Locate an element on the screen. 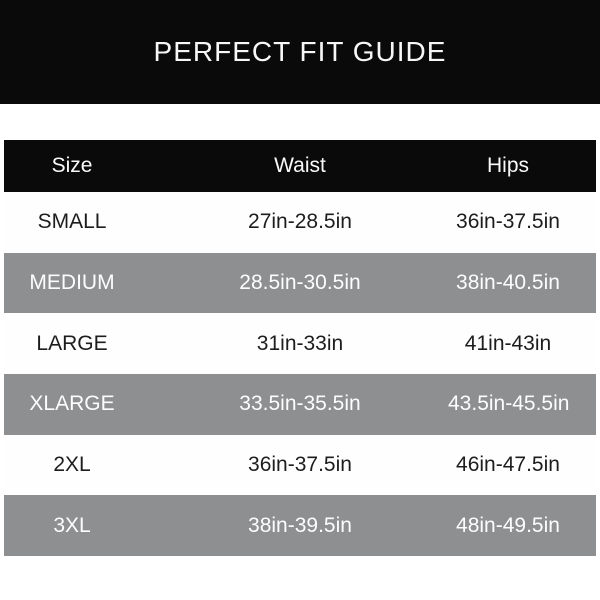 Image resolution: width=600 pixels, height=600 pixels. waist-cell: 28.5in-30.5in is located at coordinates (300, 283).